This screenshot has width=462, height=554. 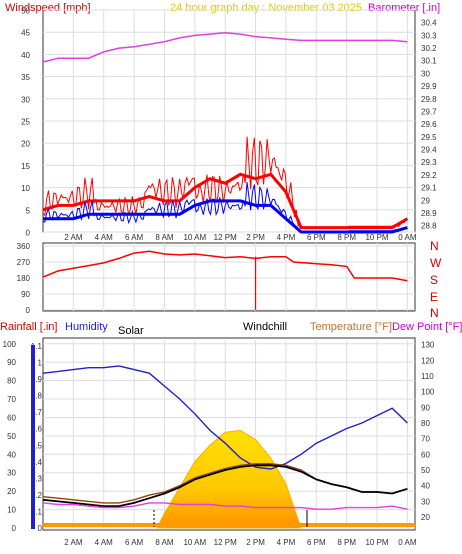 What do you see at coordinates (376, 542) in the screenshot?
I see `panel3-time-tick-label: 10 PM` at bounding box center [376, 542].